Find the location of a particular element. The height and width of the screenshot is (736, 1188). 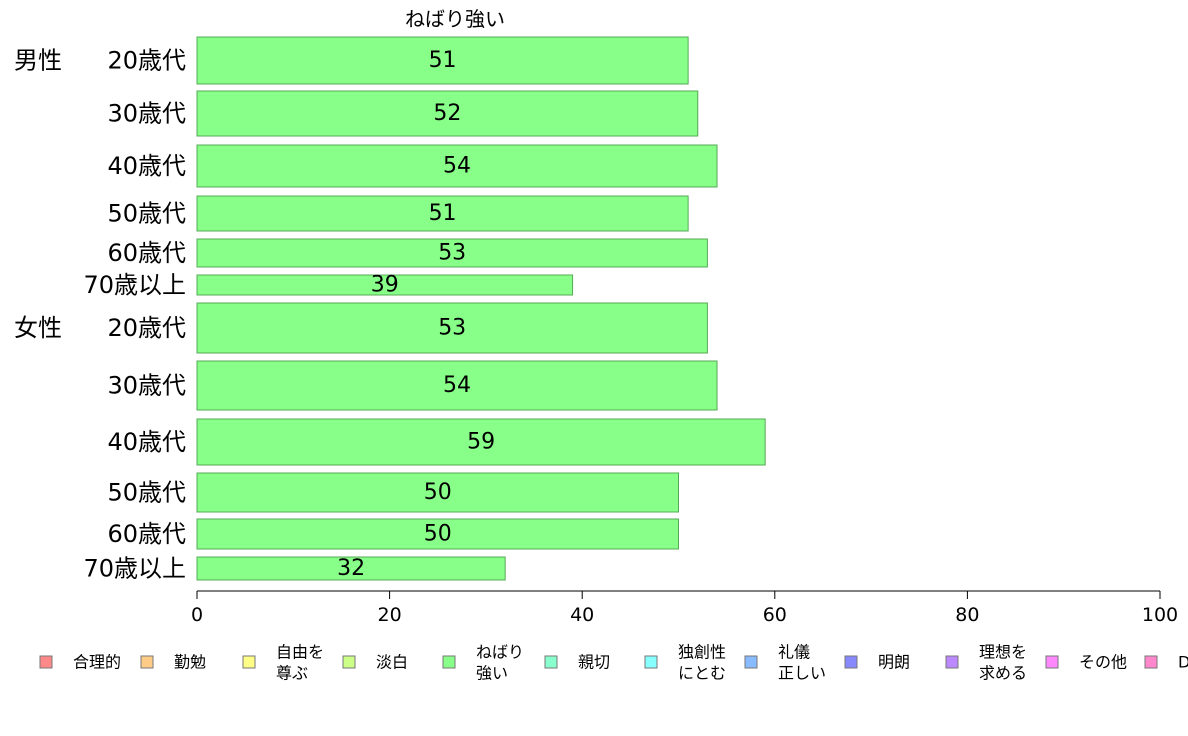

legend-label: ねばり is located at coordinates (500, 652).